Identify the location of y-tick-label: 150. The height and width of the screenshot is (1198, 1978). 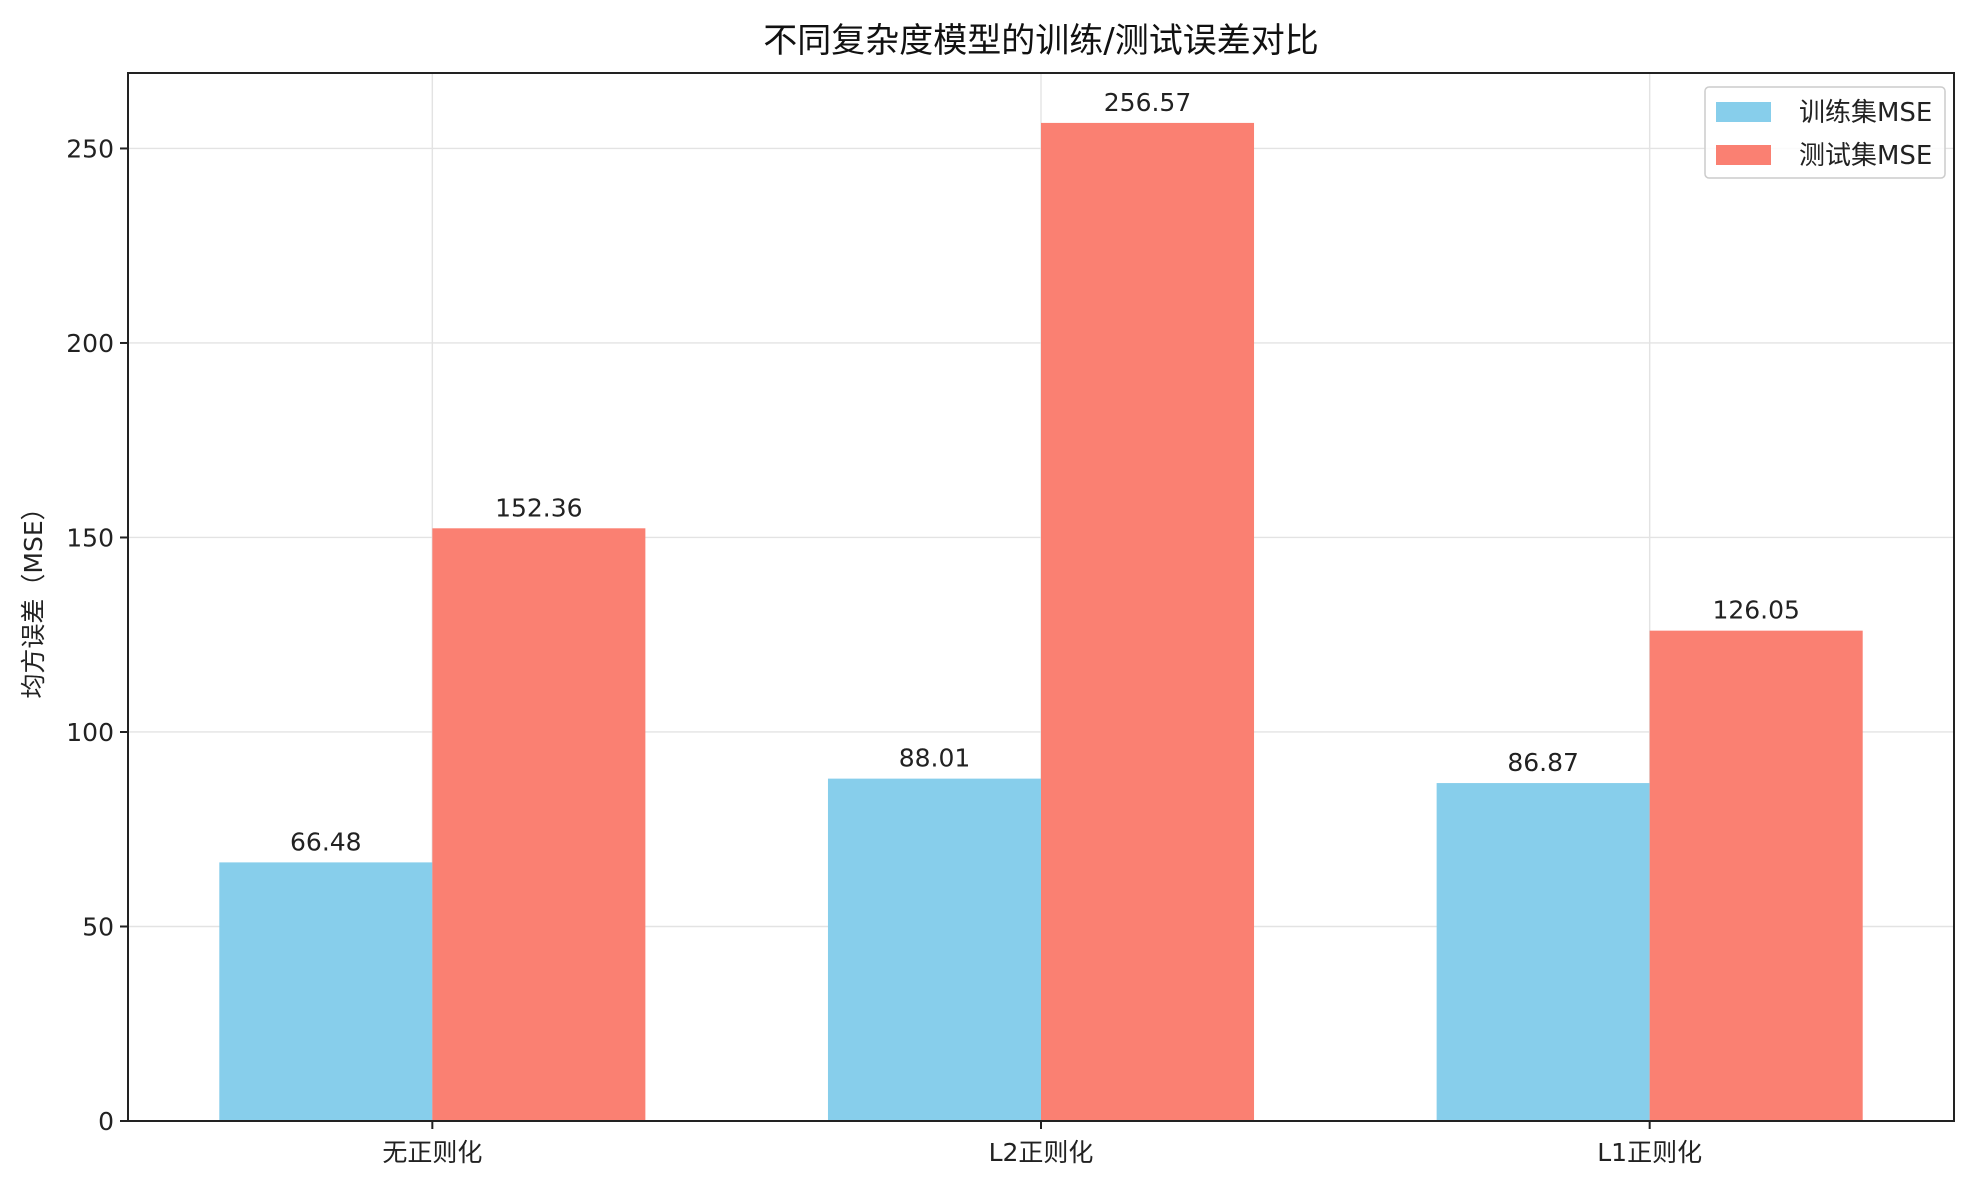
(90, 537).